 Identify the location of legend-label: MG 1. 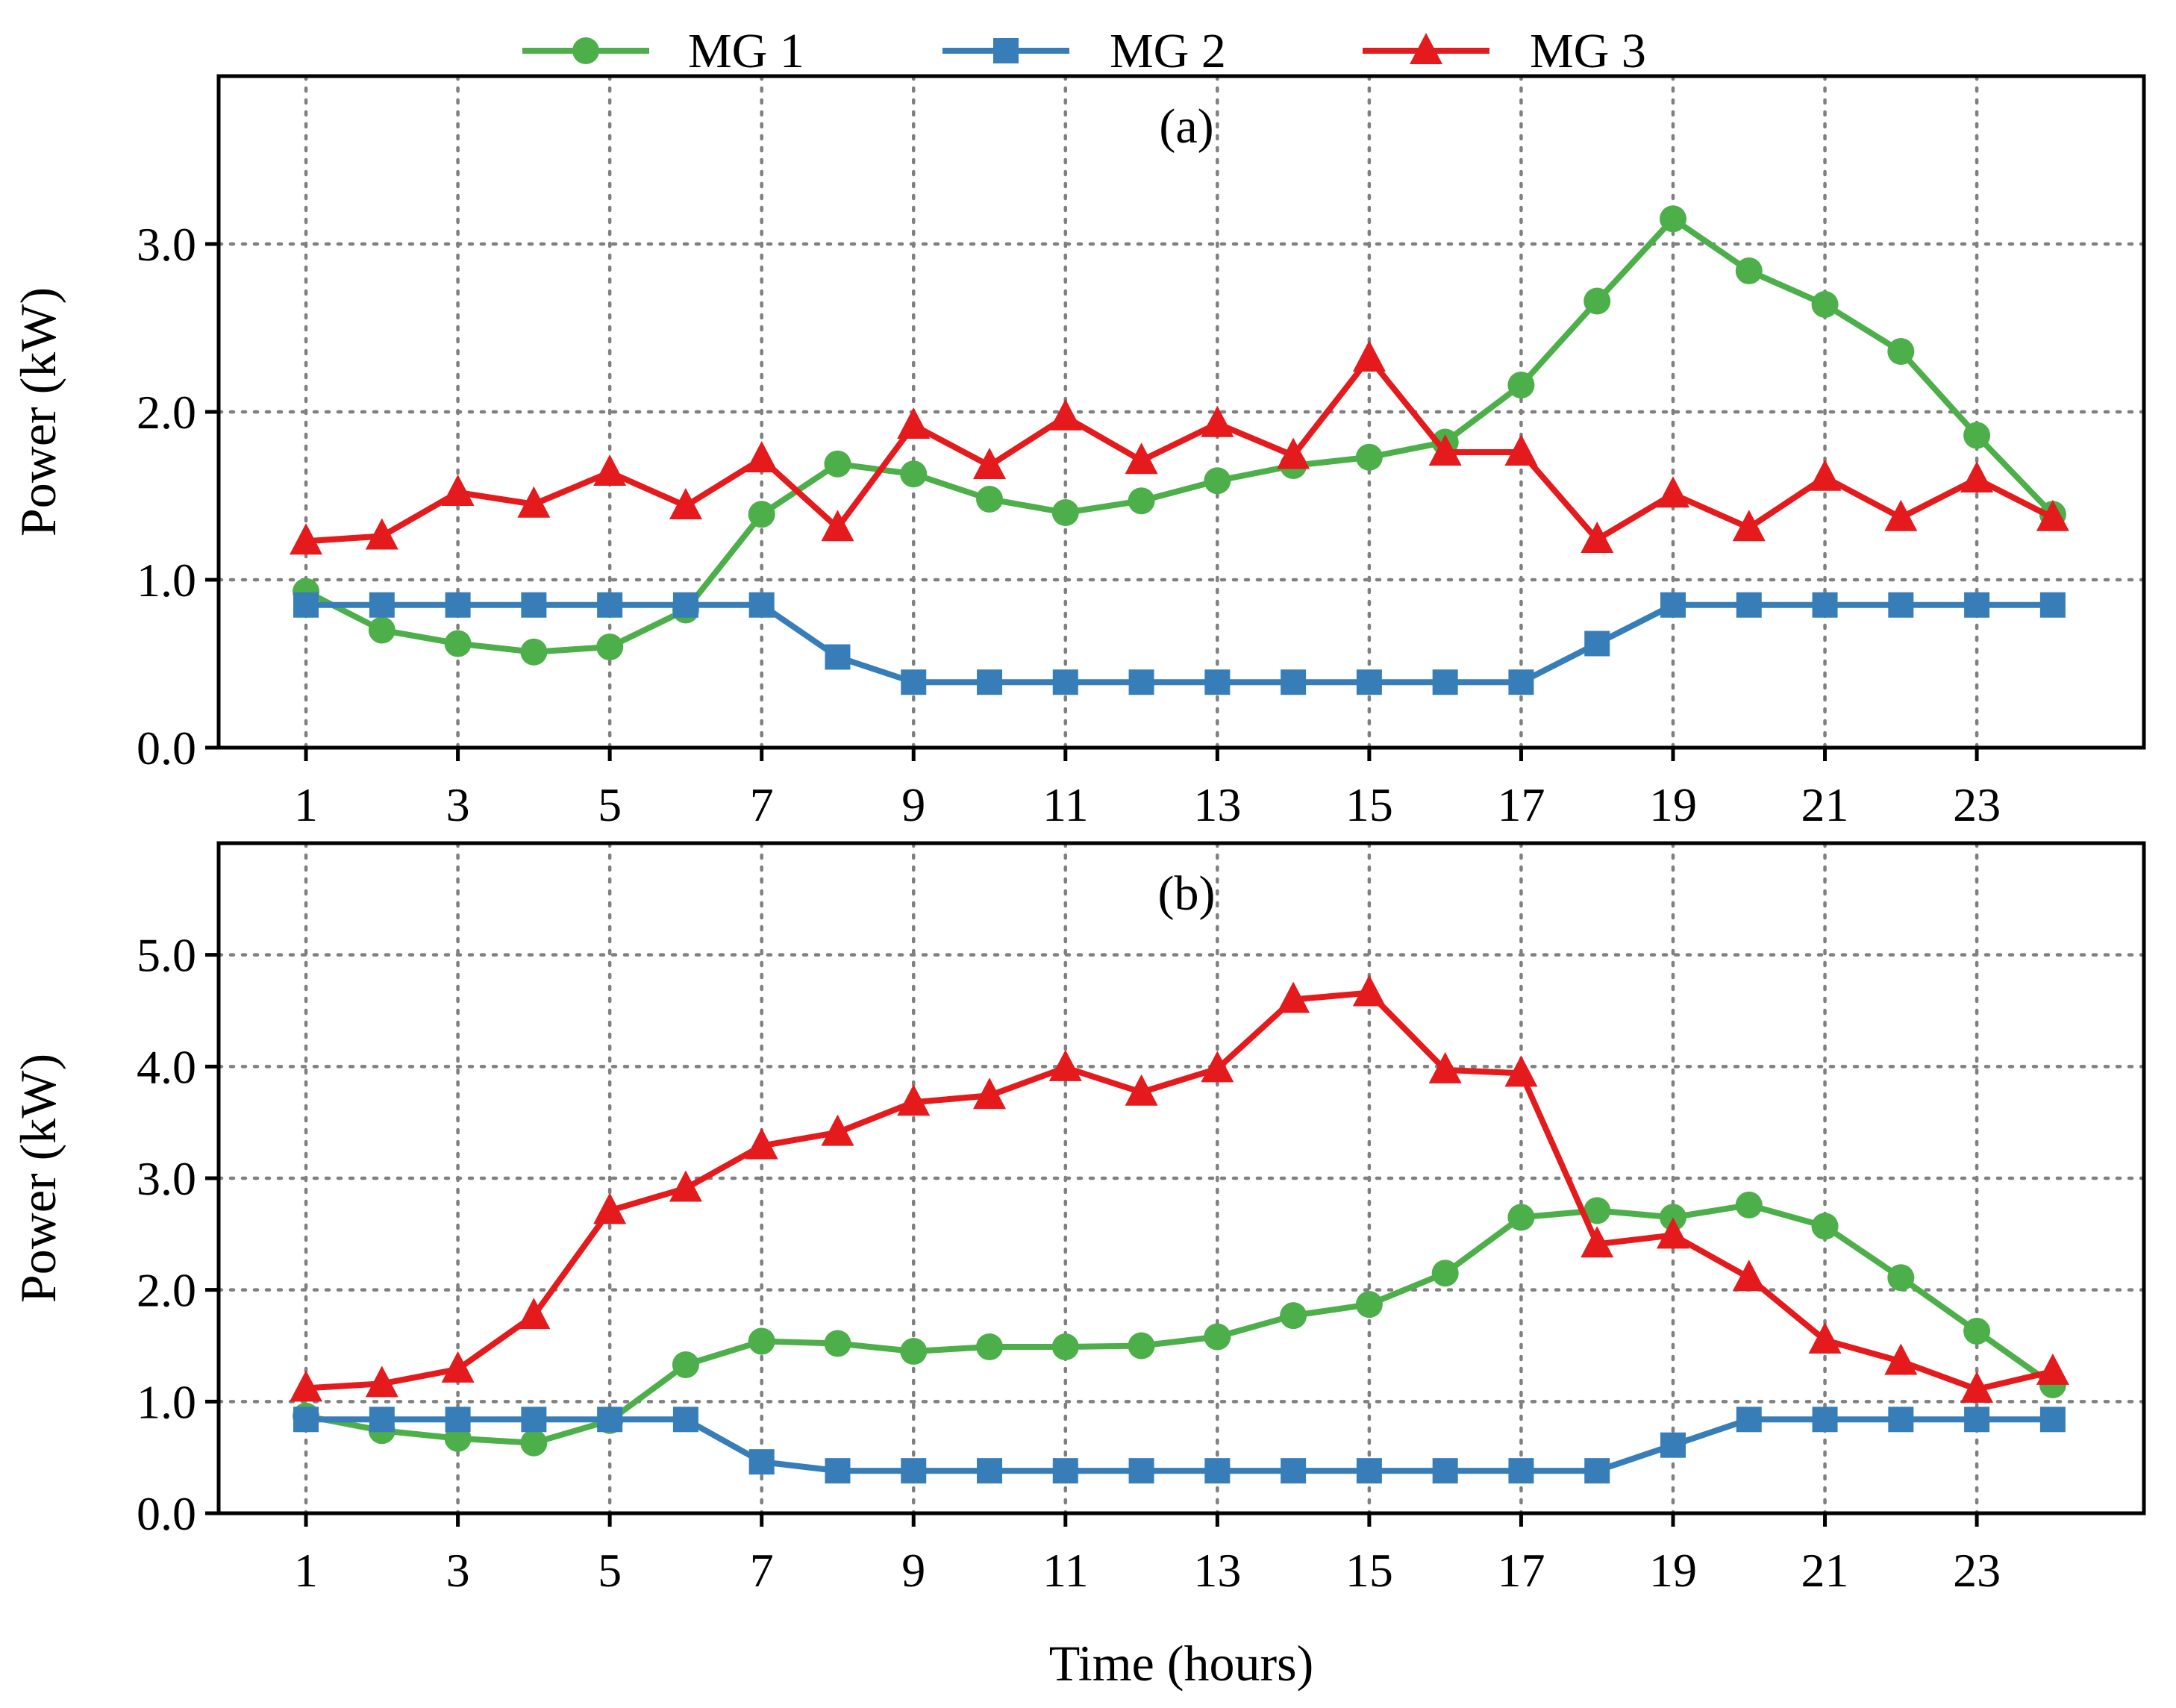
(746, 51).